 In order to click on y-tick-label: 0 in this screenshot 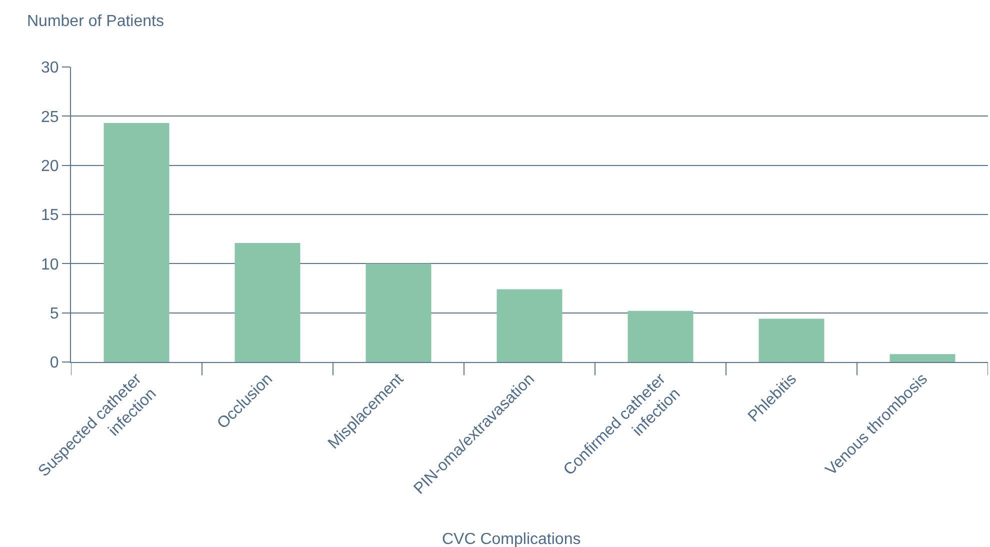, I will do `click(54, 363)`.